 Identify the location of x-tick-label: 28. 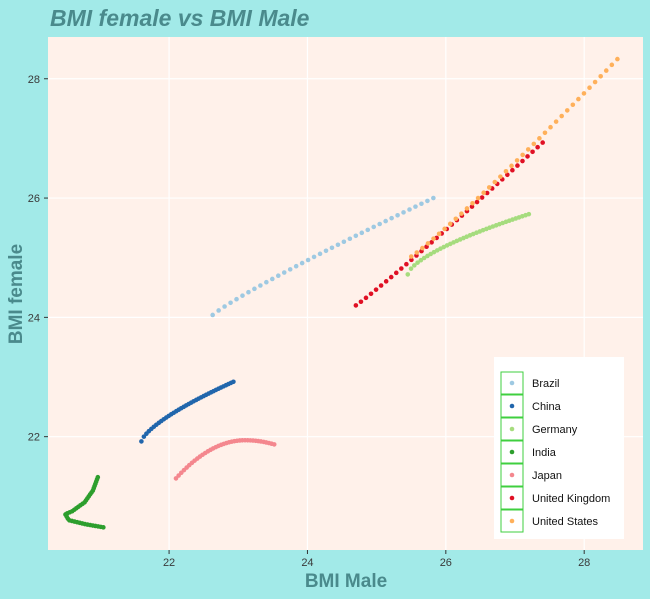
(584, 563).